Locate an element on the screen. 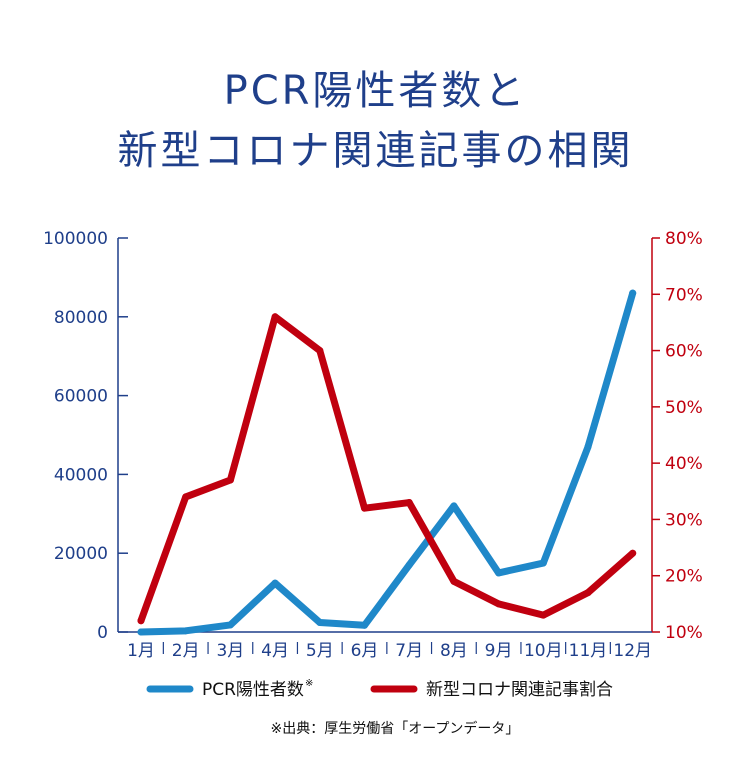 The width and height of the screenshot is (751, 780). chart-title-line-2: 新型コロナ関連記事の相関 is located at coordinates (375, 151).